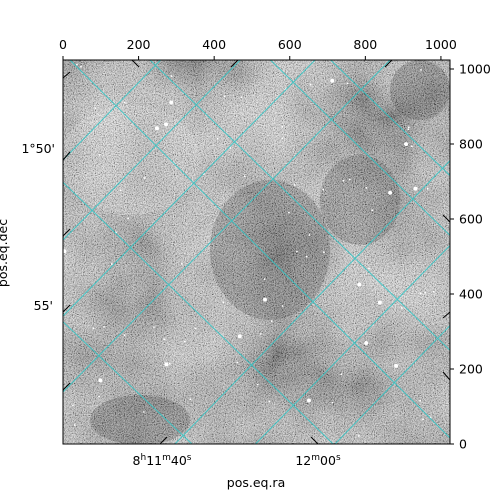 This screenshot has width=500, height=500. What do you see at coordinates (256, 482) in the screenshot?
I see `x-axis-label: pos.eq.ra` at bounding box center [256, 482].